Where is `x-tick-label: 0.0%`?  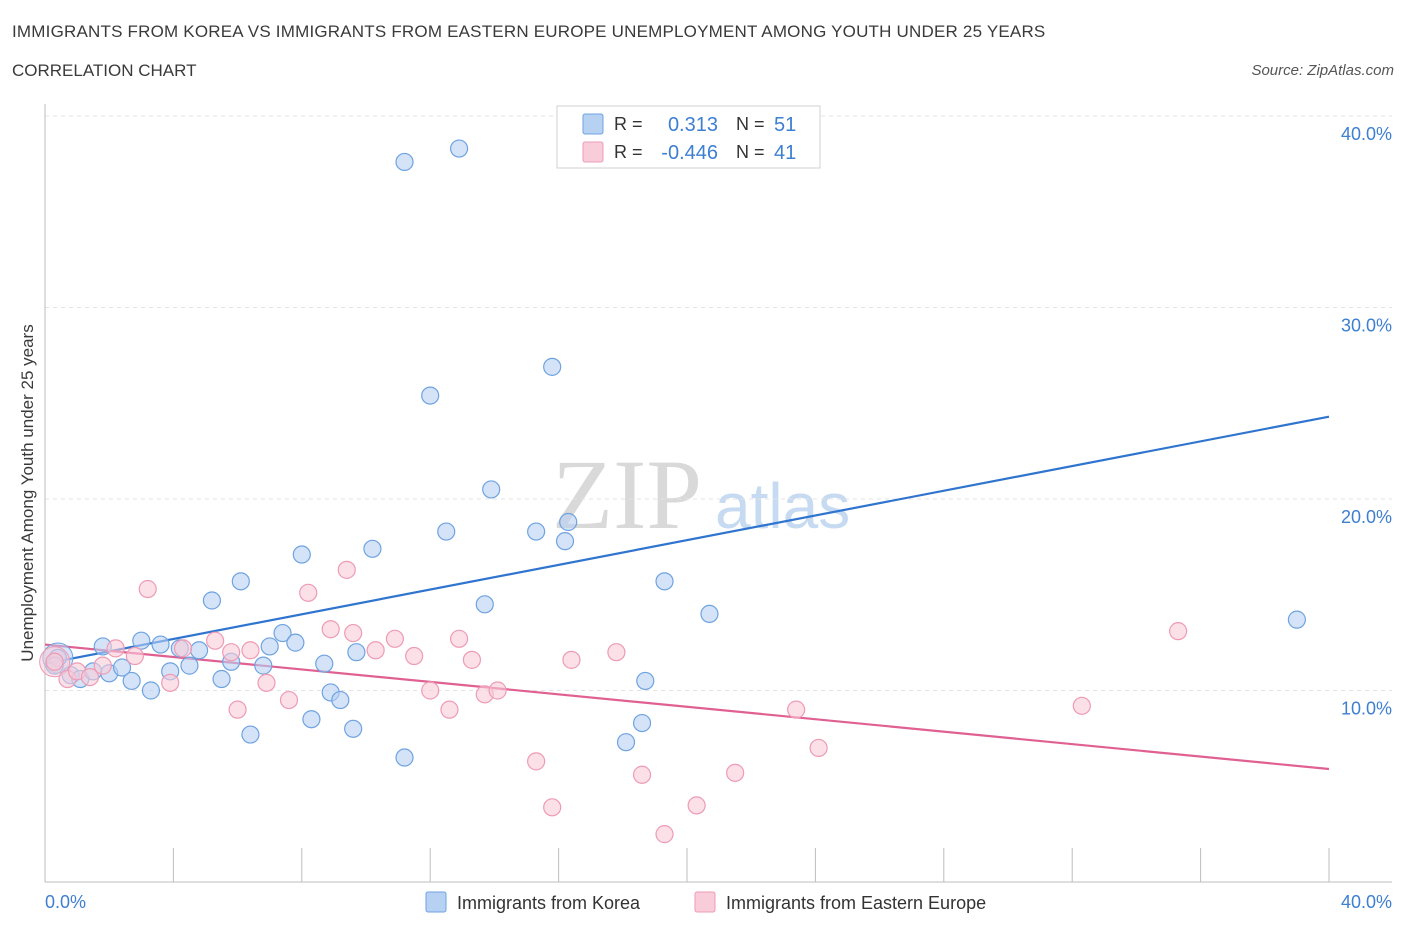
x-tick-label: 0.0% is located at coordinates (65, 902).